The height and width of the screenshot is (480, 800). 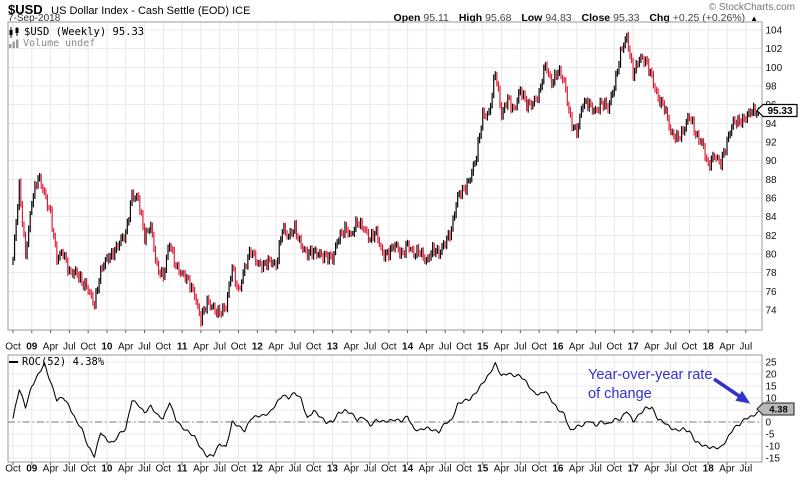 What do you see at coordinates (779, 111) in the screenshot?
I see `last-price-label: 95.33` at bounding box center [779, 111].